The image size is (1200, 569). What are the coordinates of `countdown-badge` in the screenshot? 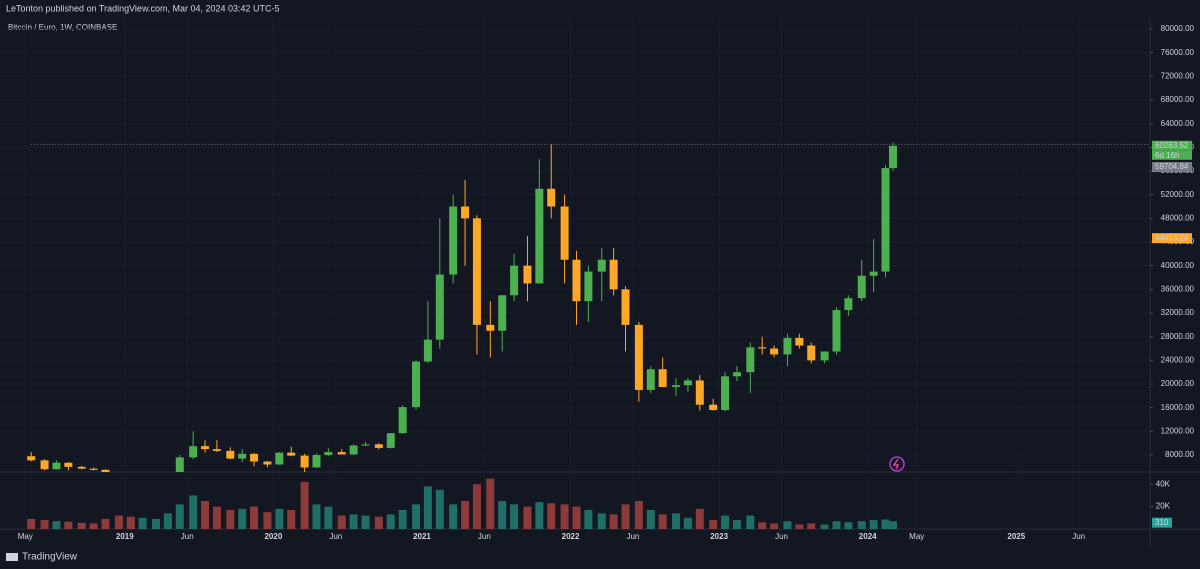 It's located at (1172, 155).